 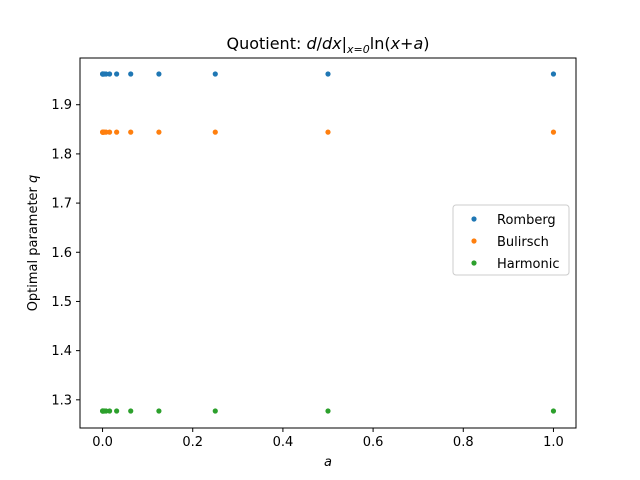 What do you see at coordinates (332, 43) in the screenshot?
I see `title-d2: dx` at bounding box center [332, 43].